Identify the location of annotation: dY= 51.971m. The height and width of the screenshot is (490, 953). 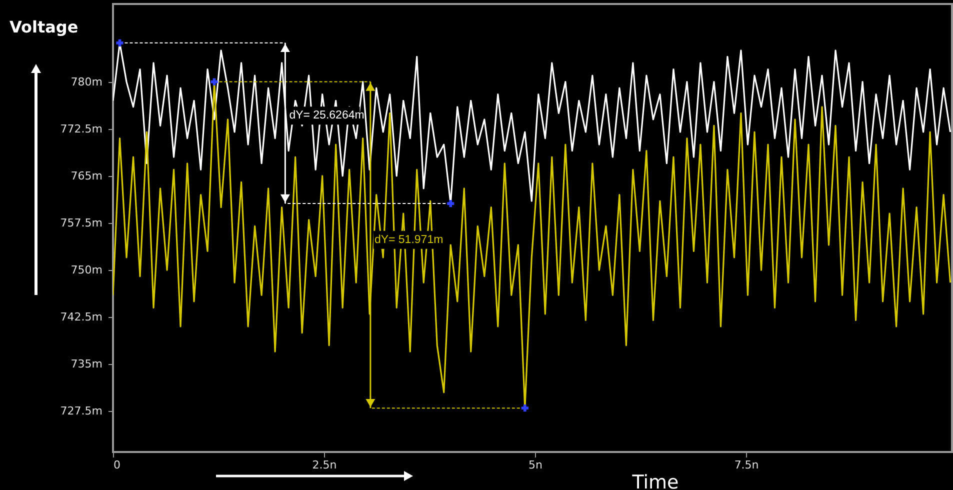
(409, 240).